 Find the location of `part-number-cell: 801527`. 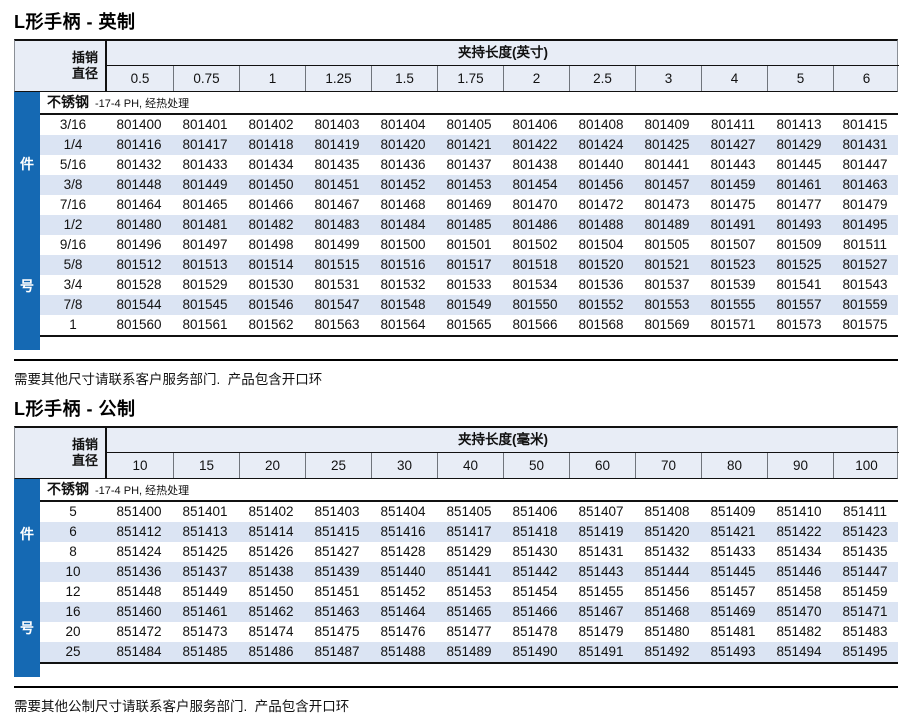

part-number-cell: 801527 is located at coordinates (865, 264).